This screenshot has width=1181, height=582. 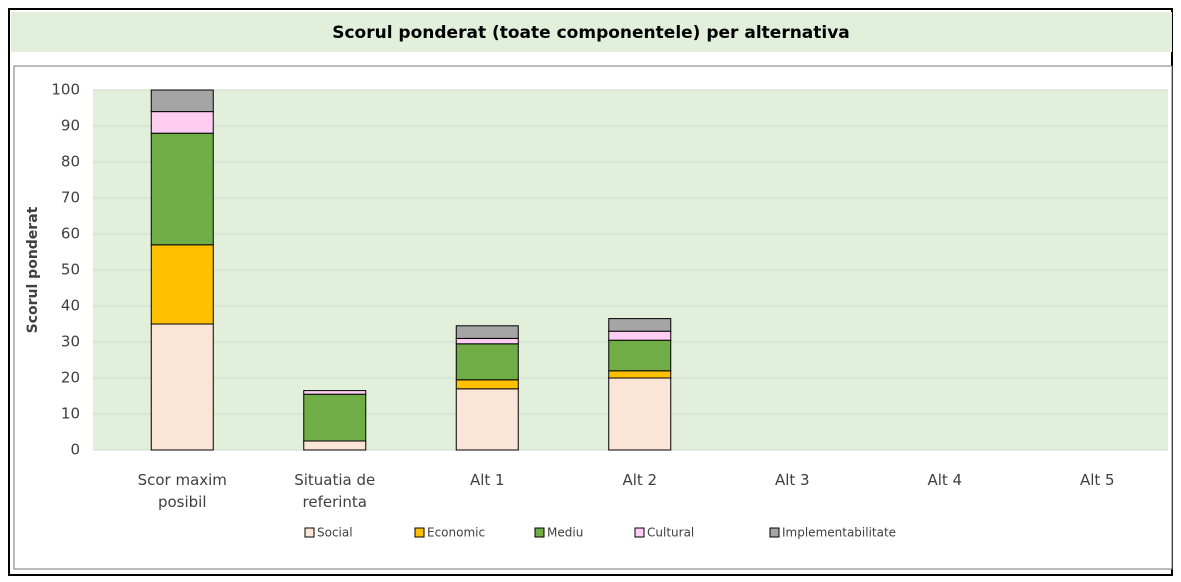 I want to click on y-tick-label: 90, so click(x=70, y=126).